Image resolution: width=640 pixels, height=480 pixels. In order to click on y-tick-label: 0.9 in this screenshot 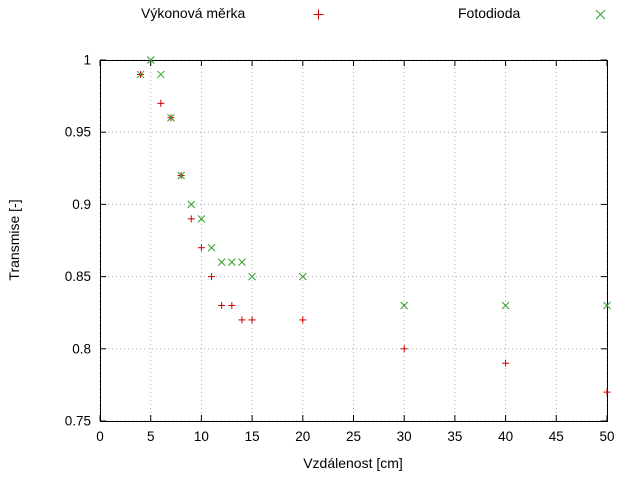, I will do `click(81, 204)`.